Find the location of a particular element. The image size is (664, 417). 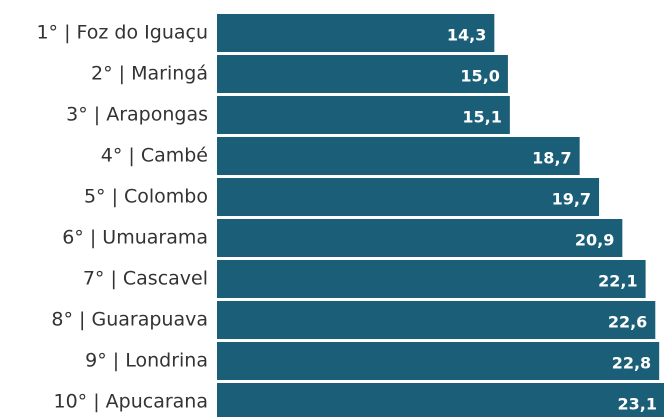

category-label: 7° | Cascavel is located at coordinates (145, 279).